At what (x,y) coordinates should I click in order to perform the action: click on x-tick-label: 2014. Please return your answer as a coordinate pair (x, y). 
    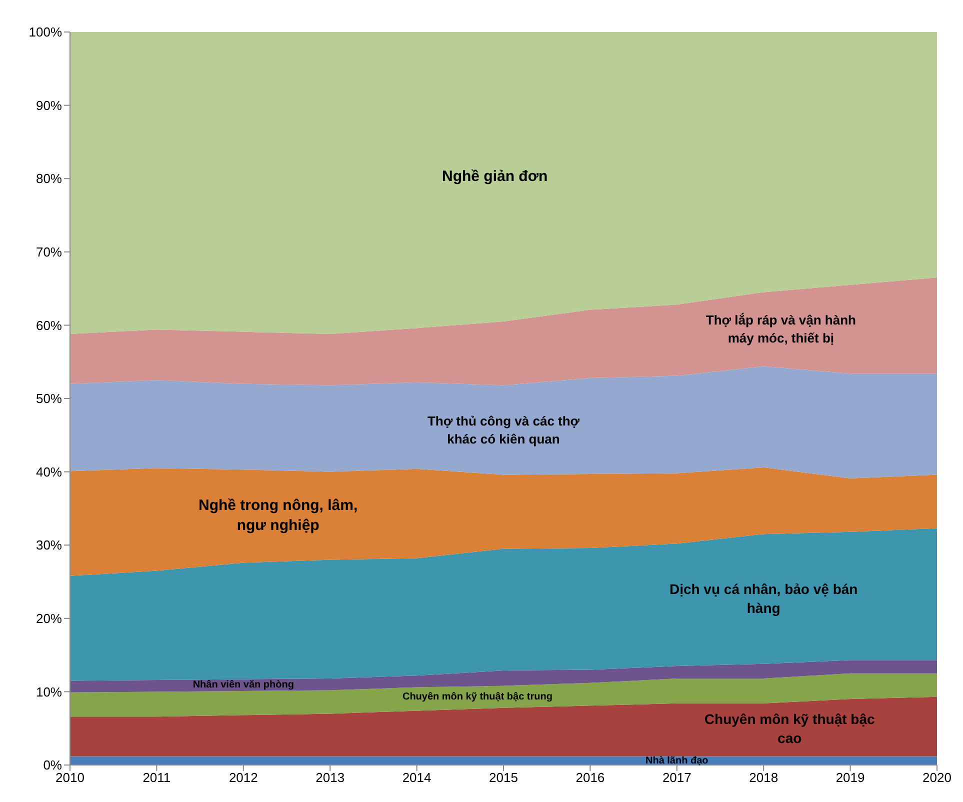
    Looking at the image, I should click on (417, 778).